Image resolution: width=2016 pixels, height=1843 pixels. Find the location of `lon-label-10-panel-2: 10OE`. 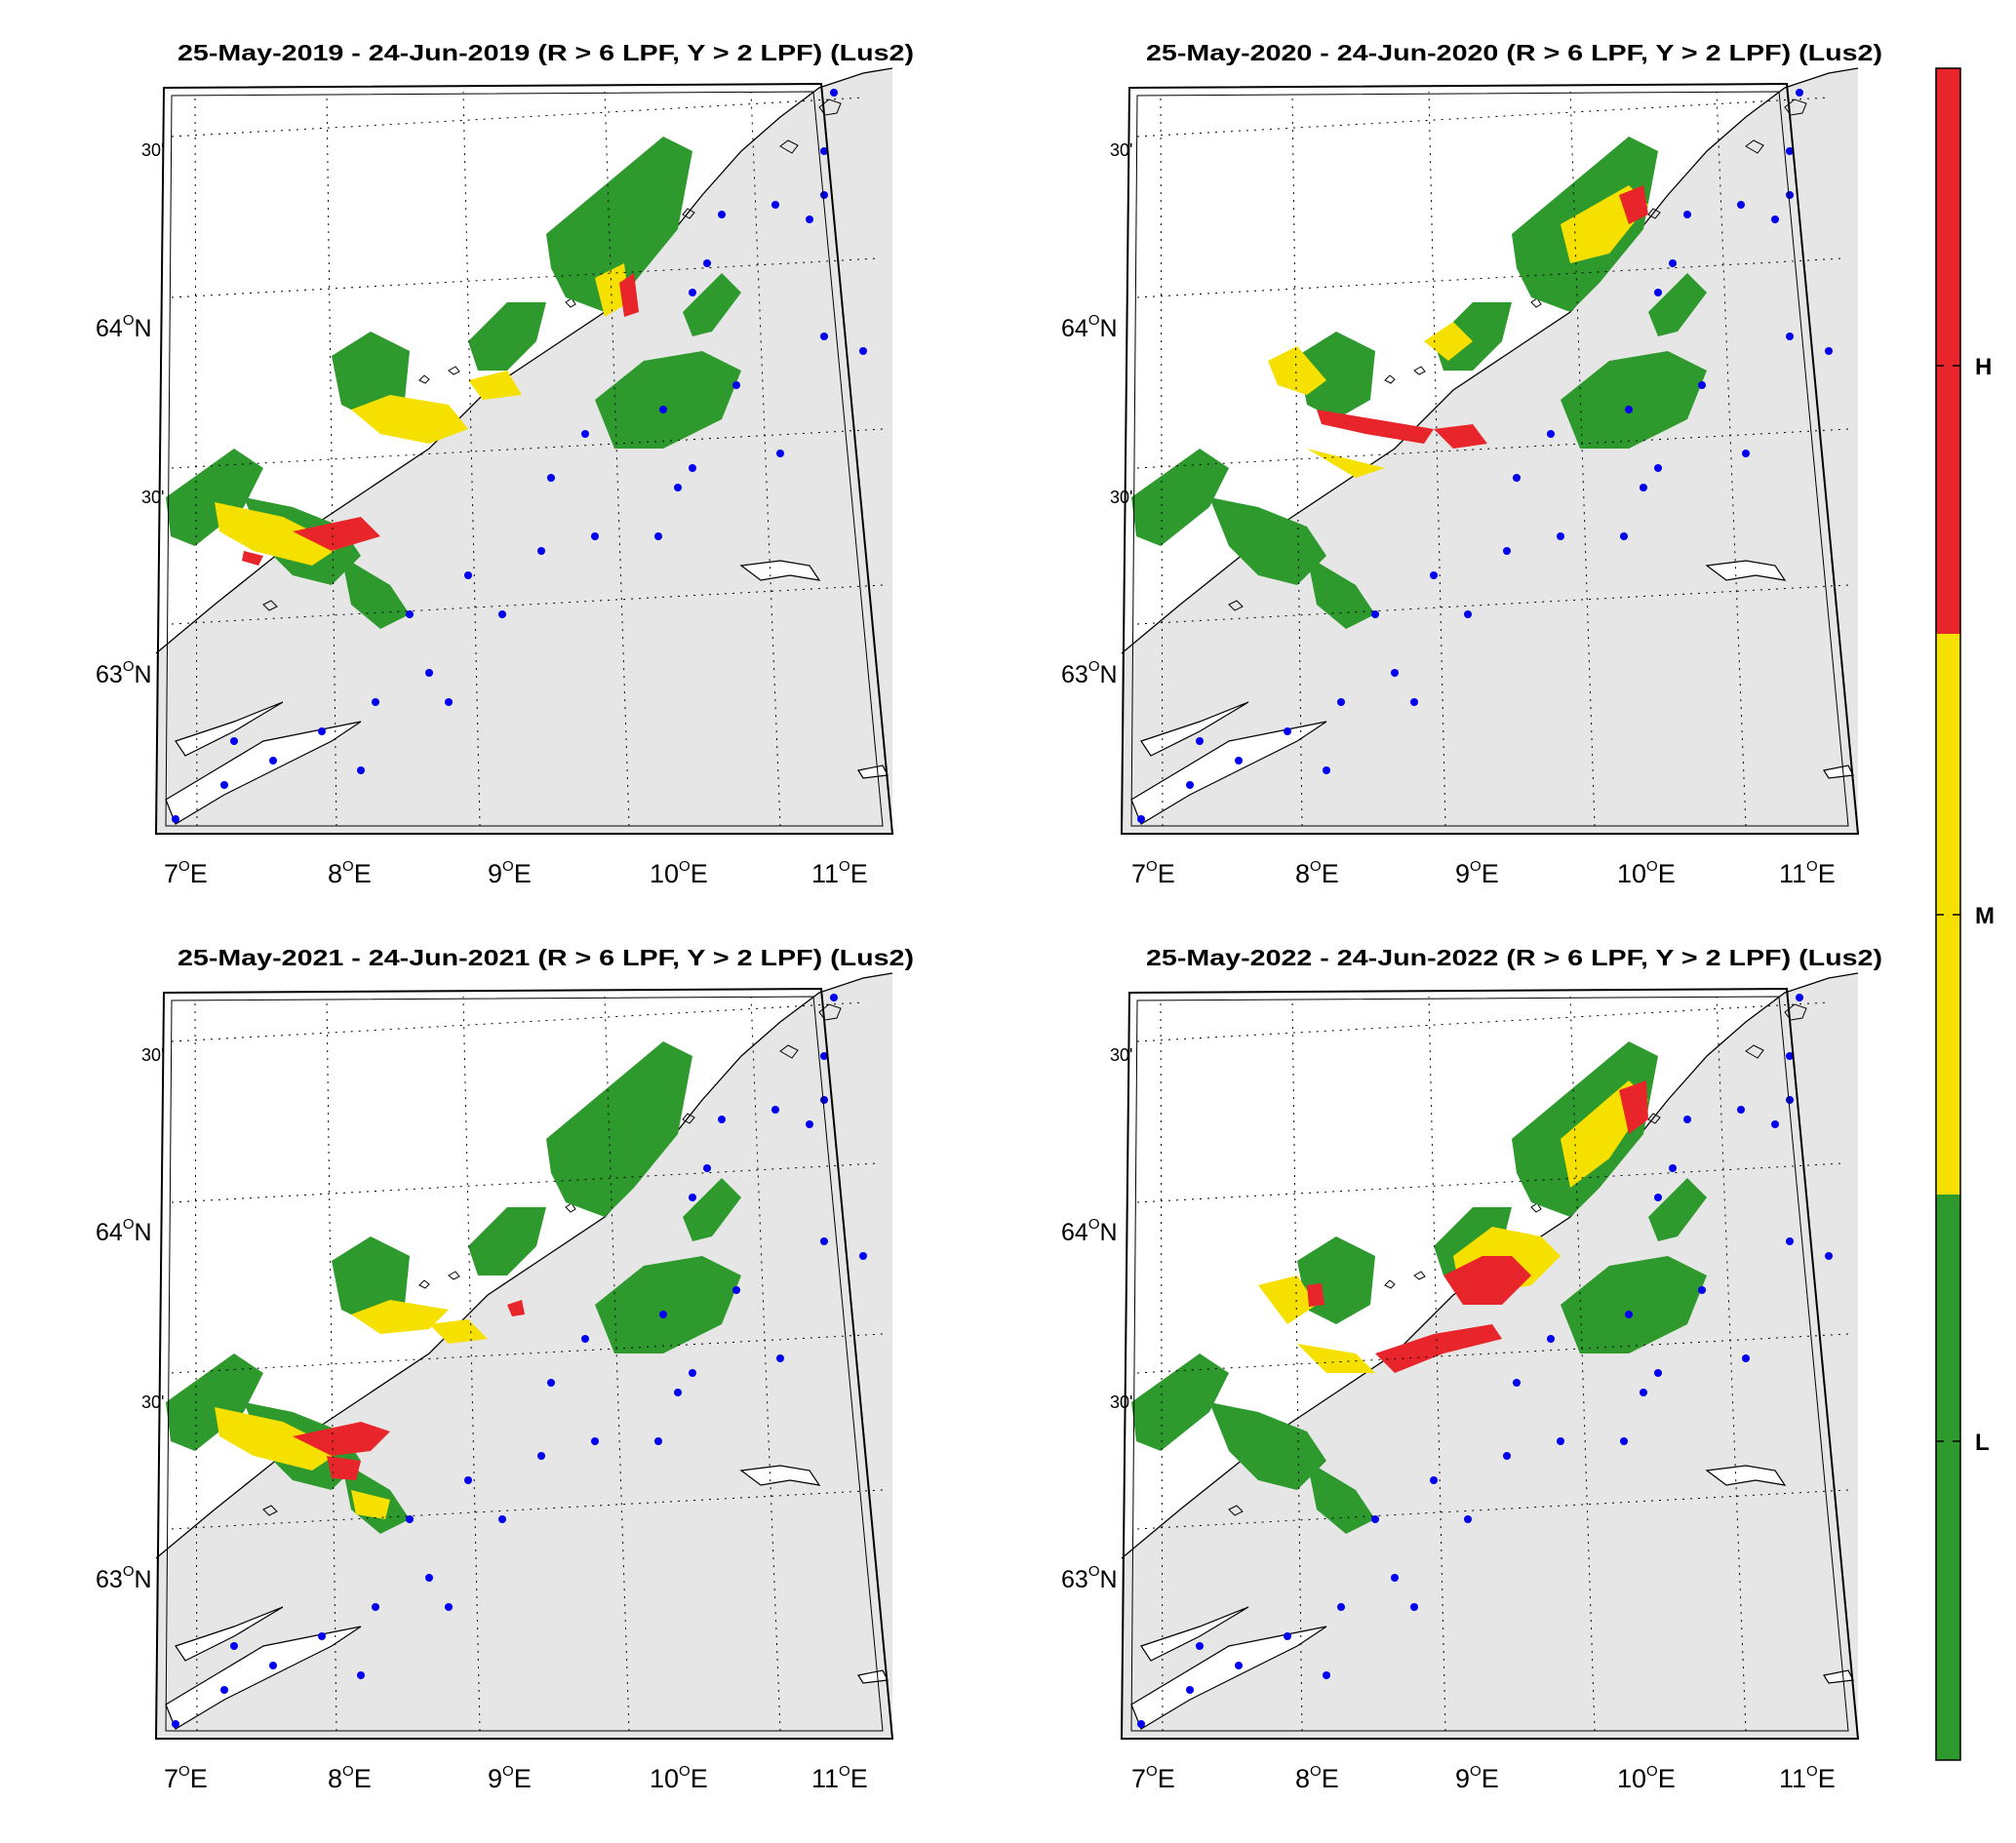

lon-label-10-panel-2: 10OE is located at coordinates (1646, 873).